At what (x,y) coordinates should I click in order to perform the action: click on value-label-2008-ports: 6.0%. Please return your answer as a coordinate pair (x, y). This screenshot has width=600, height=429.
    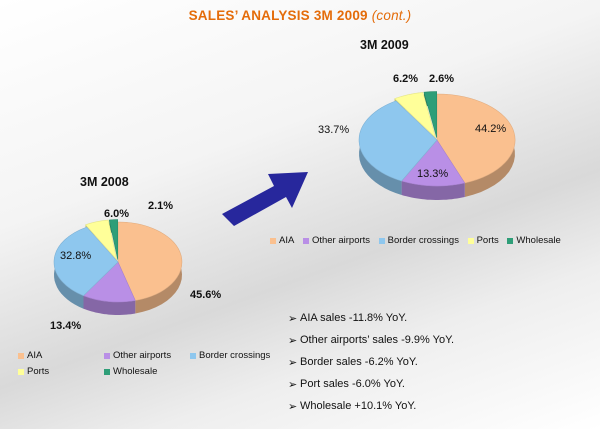
    Looking at the image, I should click on (117, 214).